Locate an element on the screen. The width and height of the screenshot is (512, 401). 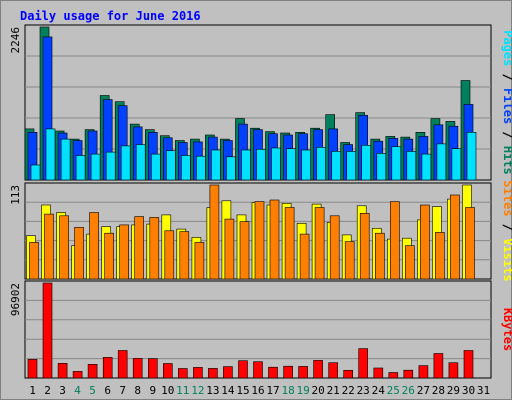
x-tick-label-23: 23 is located at coordinates (363, 390).